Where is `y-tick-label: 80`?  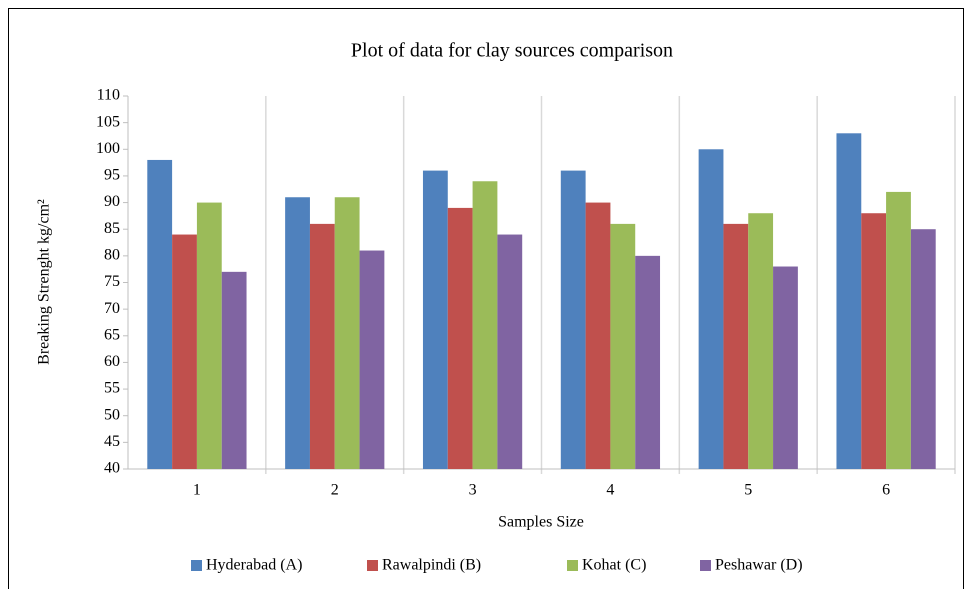
y-tick-label: 80 is located at coordinates (112, 255).